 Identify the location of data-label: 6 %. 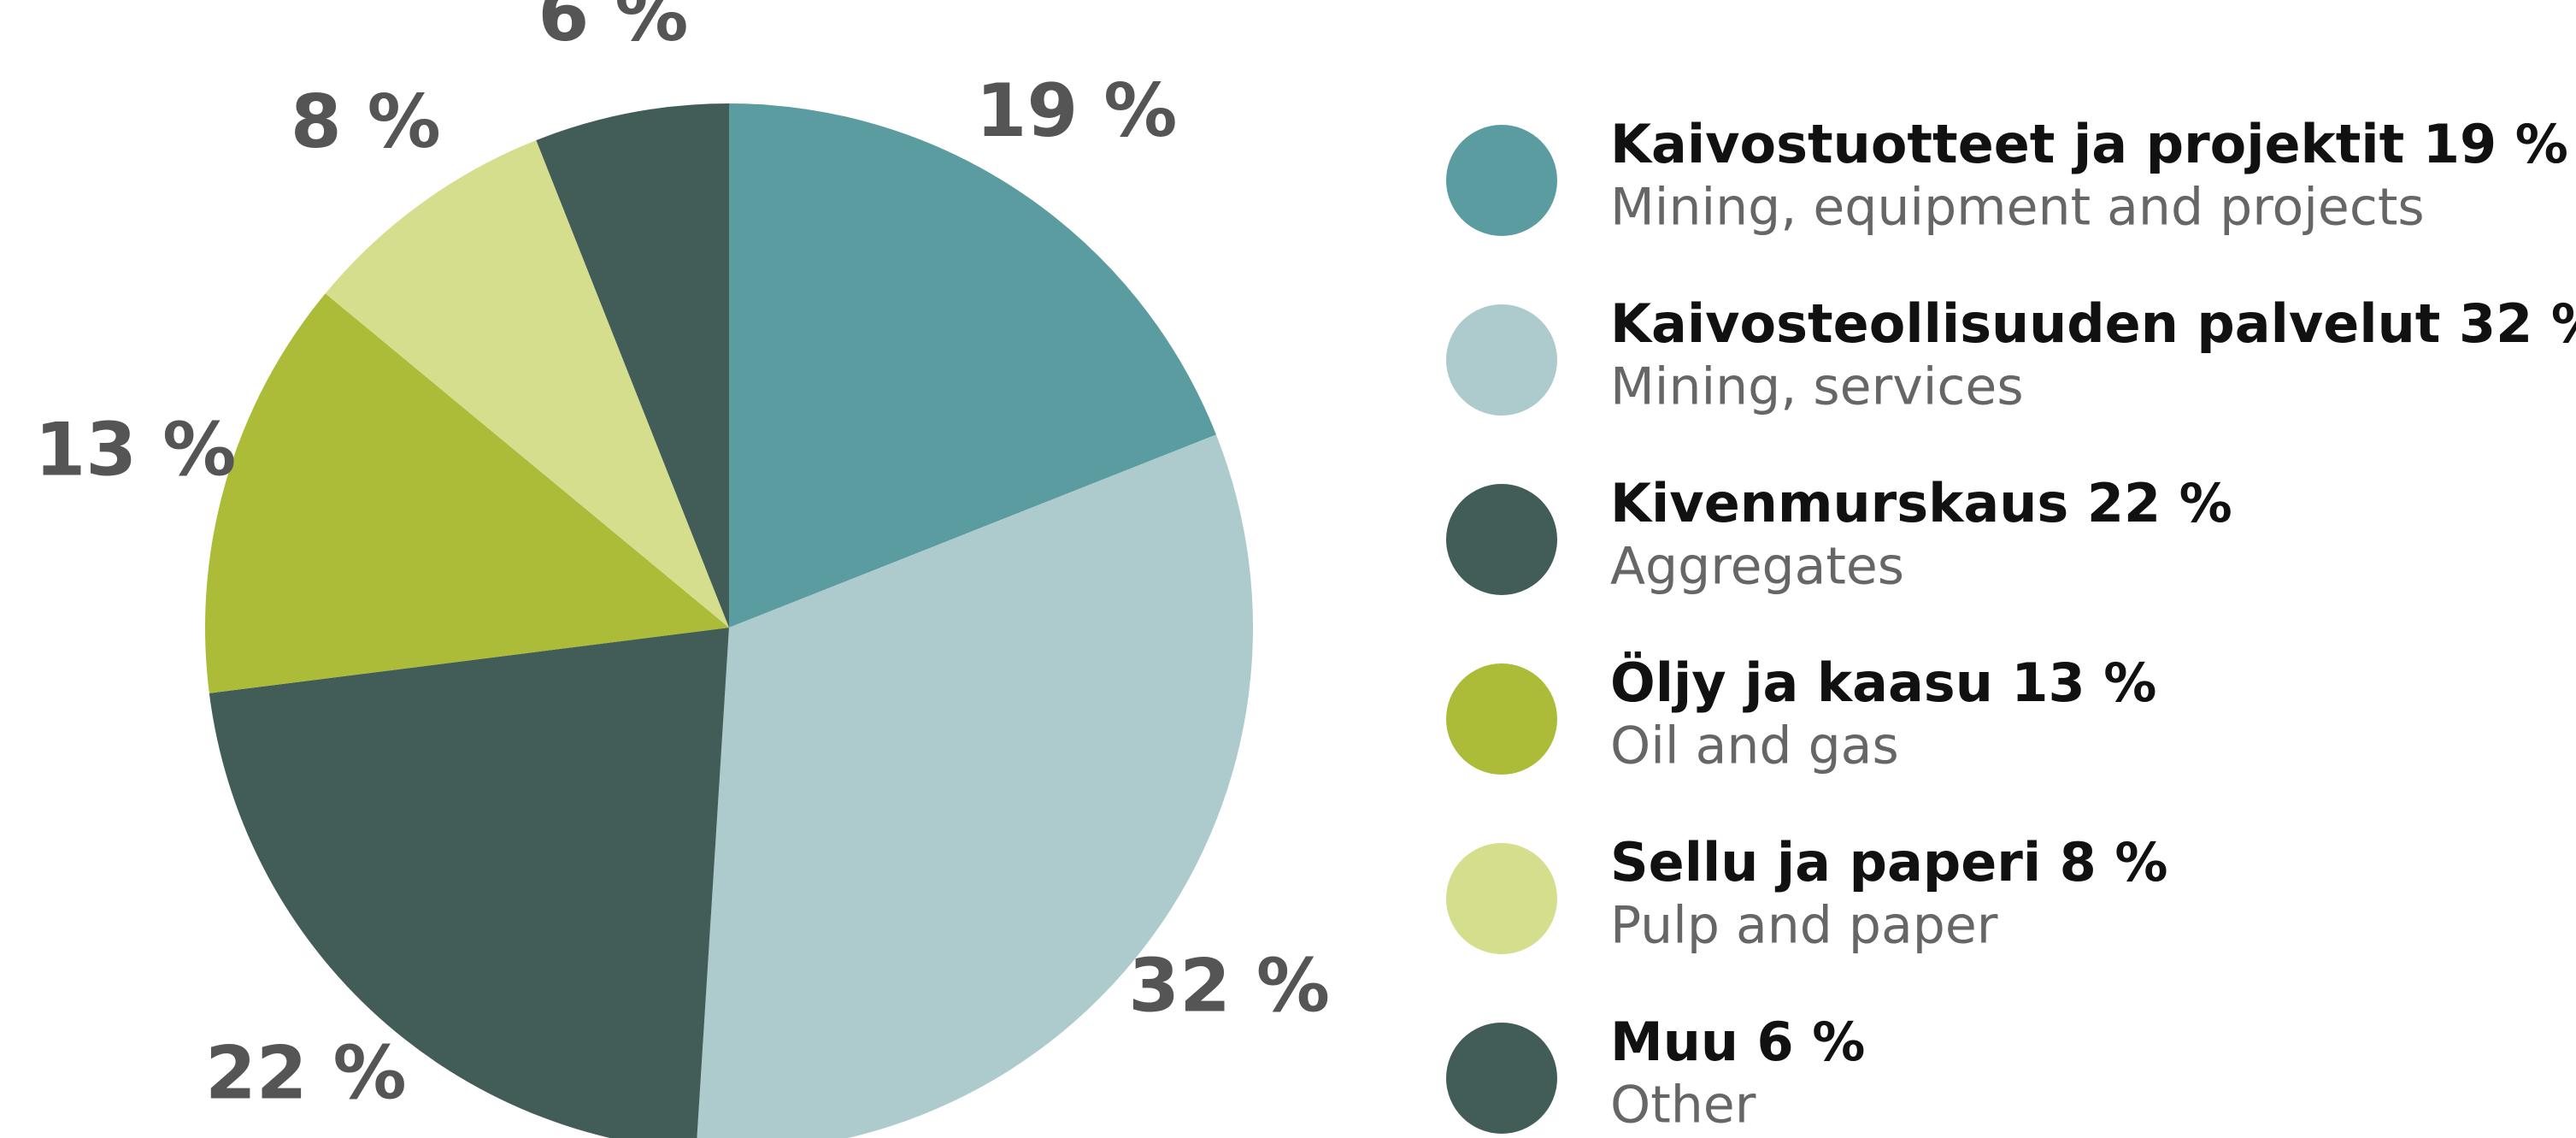
(613, 29).